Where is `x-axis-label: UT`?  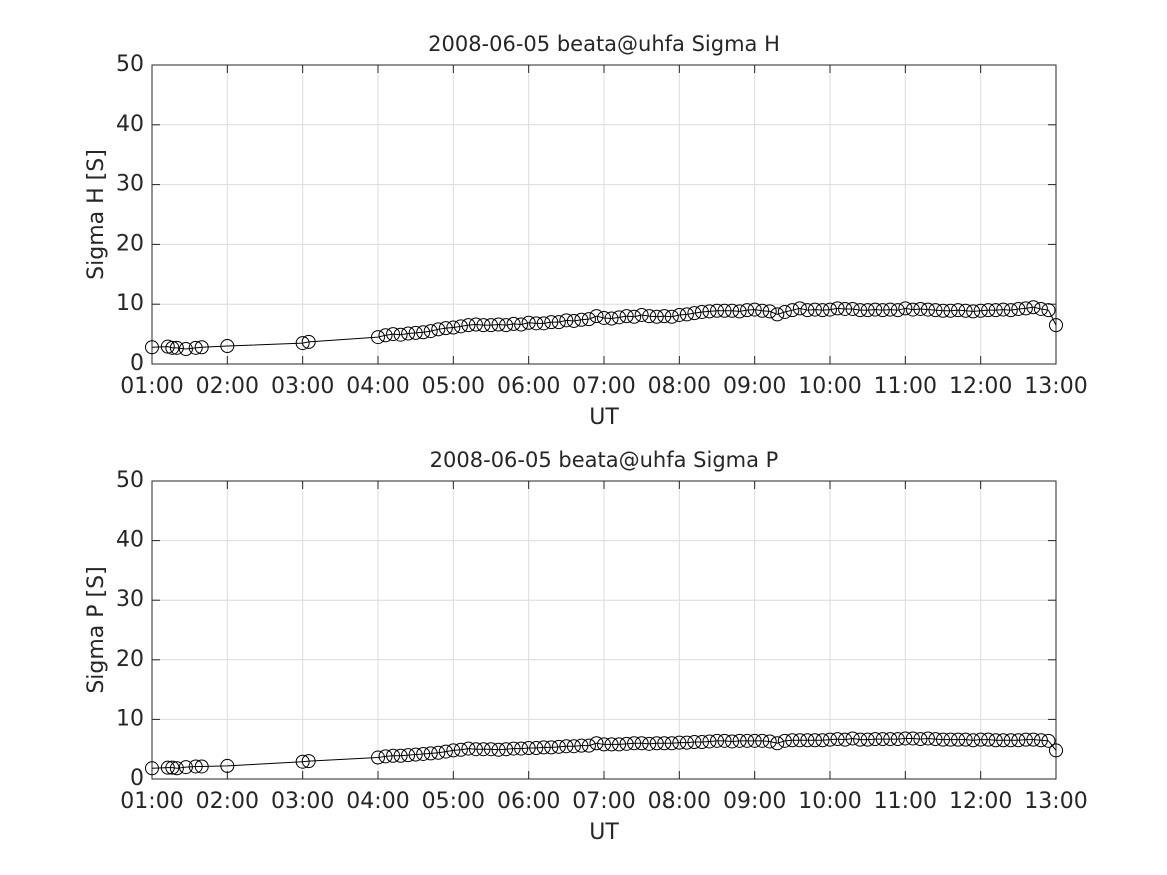 x-axis-label: UT is located at coordinates (604, 832).